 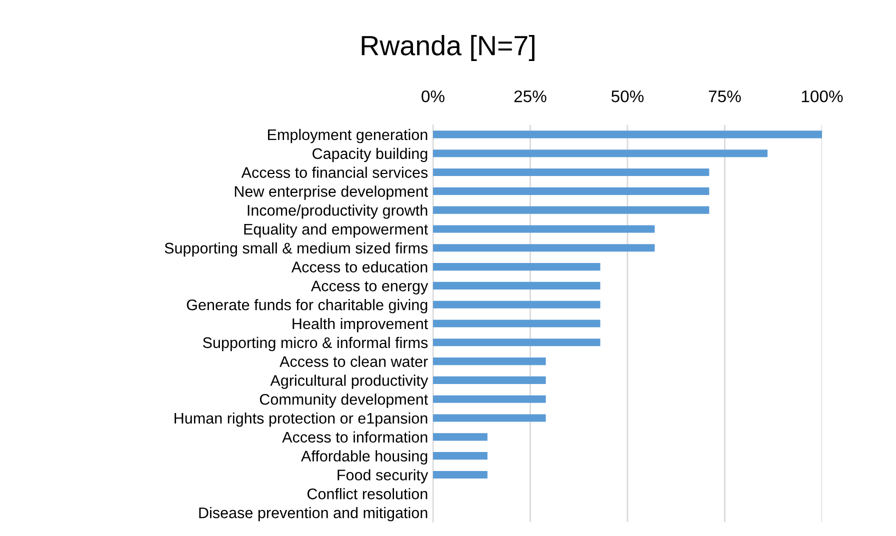 What do you see at coordinates (359, 266) in the screenshot?
I see `y-tick-label: Access to education` at bounding box center [359, 266].